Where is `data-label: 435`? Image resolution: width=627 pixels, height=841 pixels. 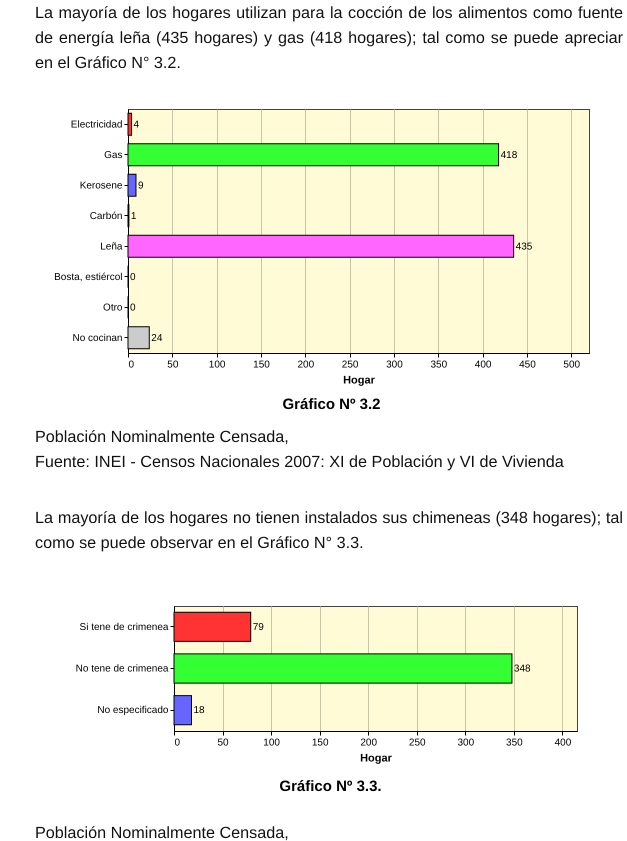
data-label: 435 is located at coordinates (524, 246).